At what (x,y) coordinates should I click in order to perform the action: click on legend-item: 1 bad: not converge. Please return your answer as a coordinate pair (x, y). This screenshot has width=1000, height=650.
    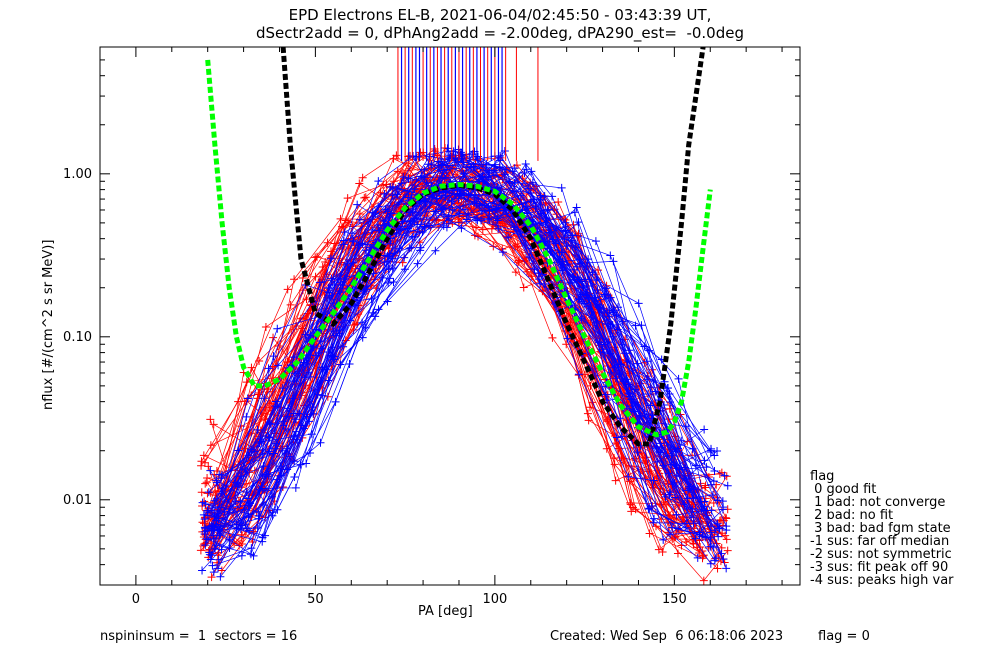
    Looking at the image, I should click on (878, 502).